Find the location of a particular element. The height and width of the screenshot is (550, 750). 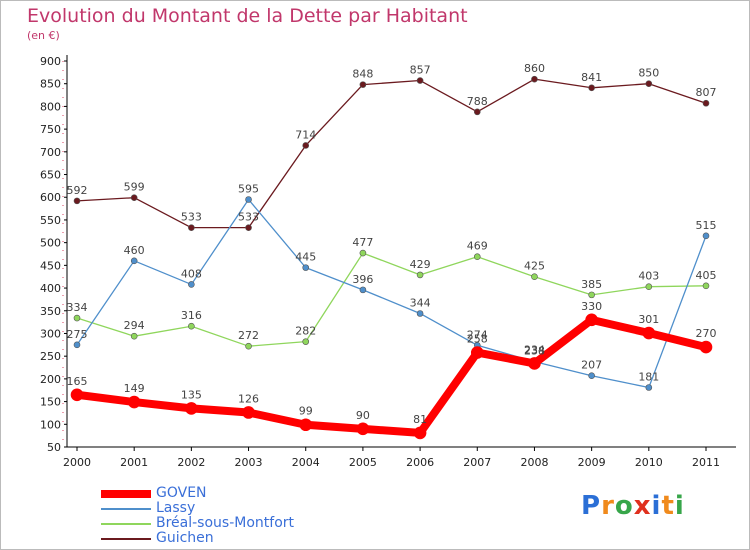

data-label: 408 is located at coordinates (191, 273).